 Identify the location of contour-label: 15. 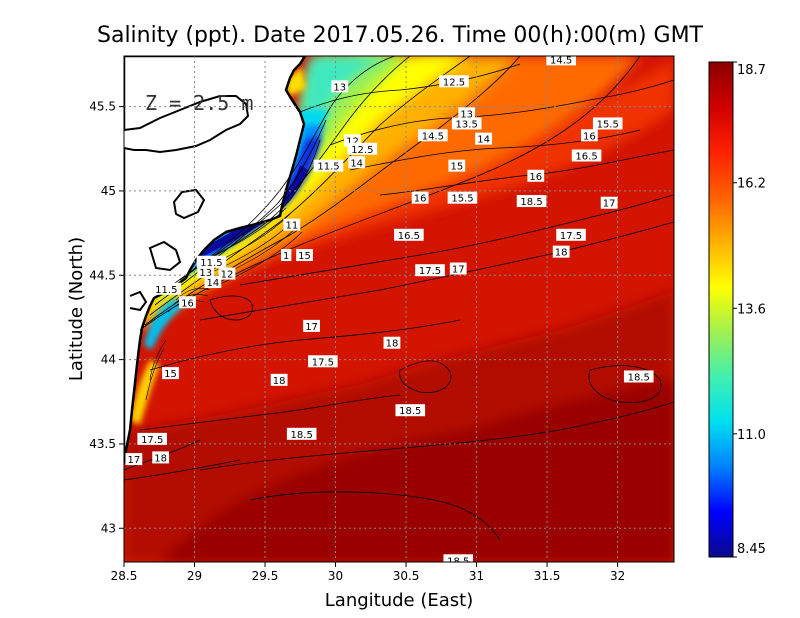
(457, 166).